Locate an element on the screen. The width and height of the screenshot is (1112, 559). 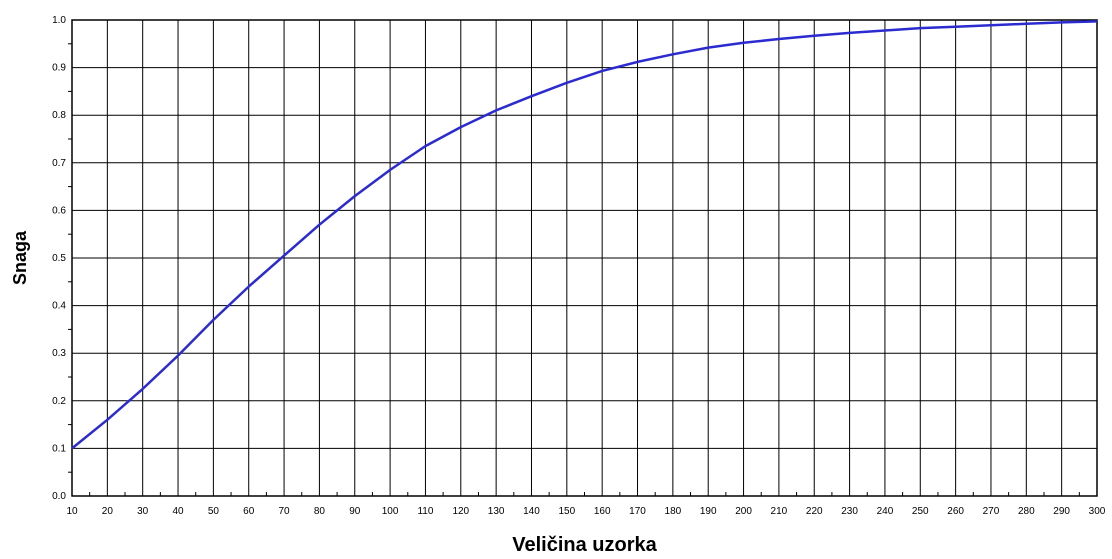
x-tick-label: 10 is located at coordinates (72, 511).